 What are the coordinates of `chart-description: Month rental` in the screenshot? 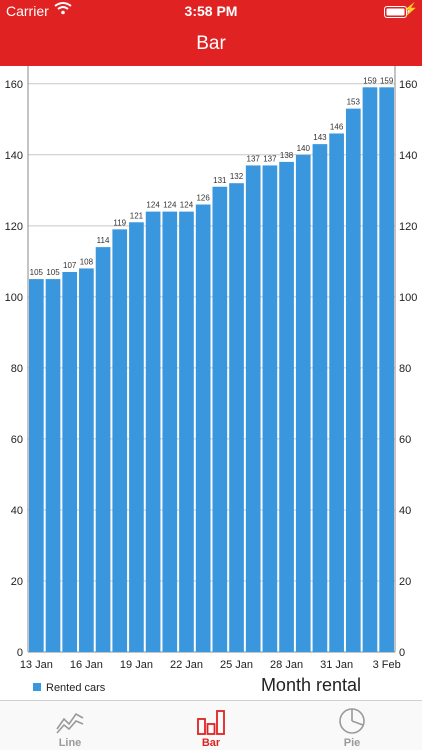 It's located at (310, 685).